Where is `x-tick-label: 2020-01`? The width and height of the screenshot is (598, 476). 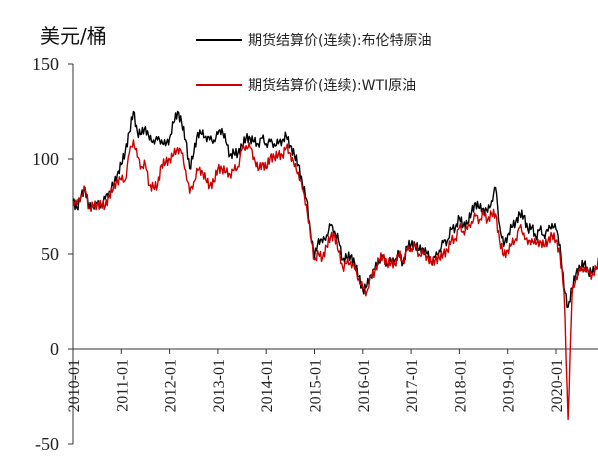
x-tick-label: 2020-01 is located at coordinates (557, 385).